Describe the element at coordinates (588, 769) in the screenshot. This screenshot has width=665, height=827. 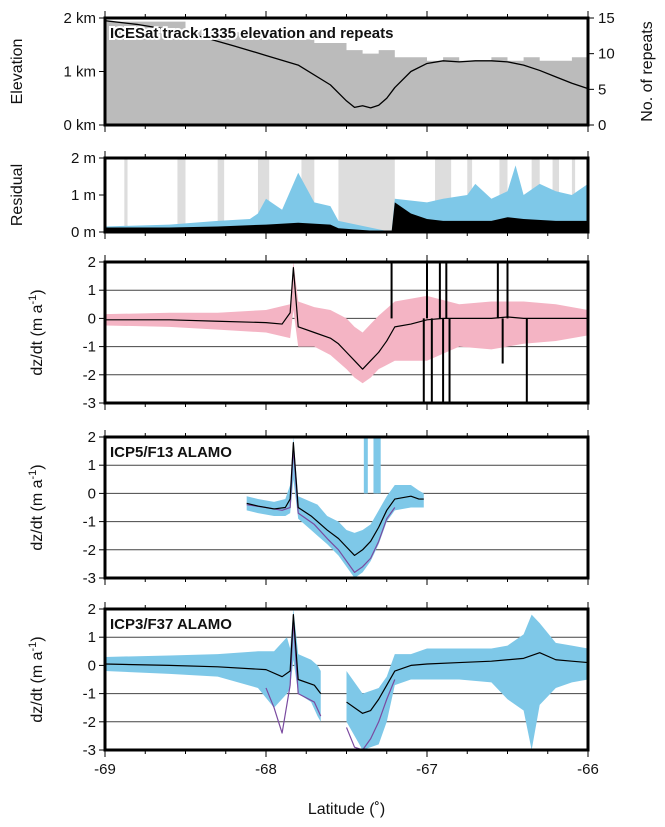
I see `x-tick-label: -66` at that location.